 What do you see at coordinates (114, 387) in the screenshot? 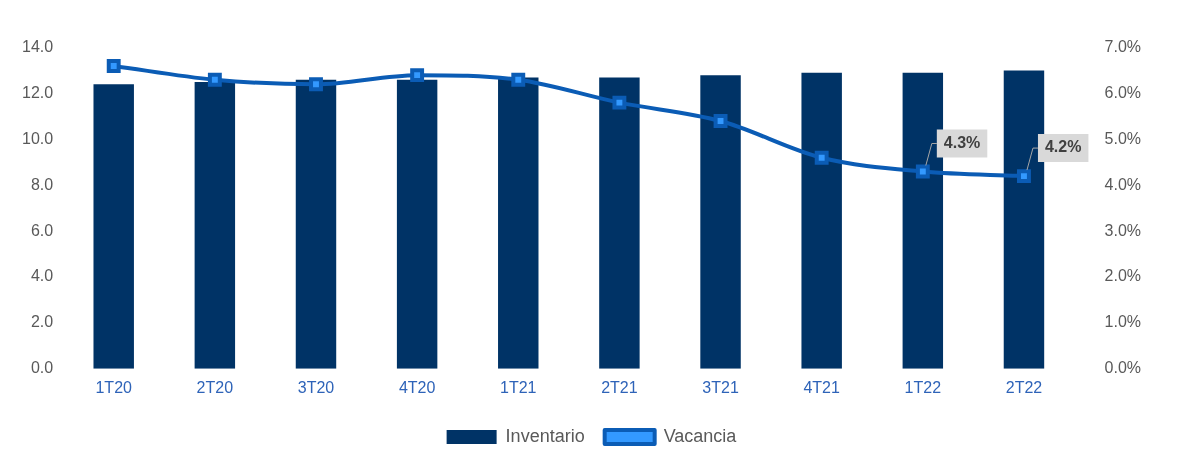
I see `x-tick-label: 1T20` at bounding box center [114, 387].